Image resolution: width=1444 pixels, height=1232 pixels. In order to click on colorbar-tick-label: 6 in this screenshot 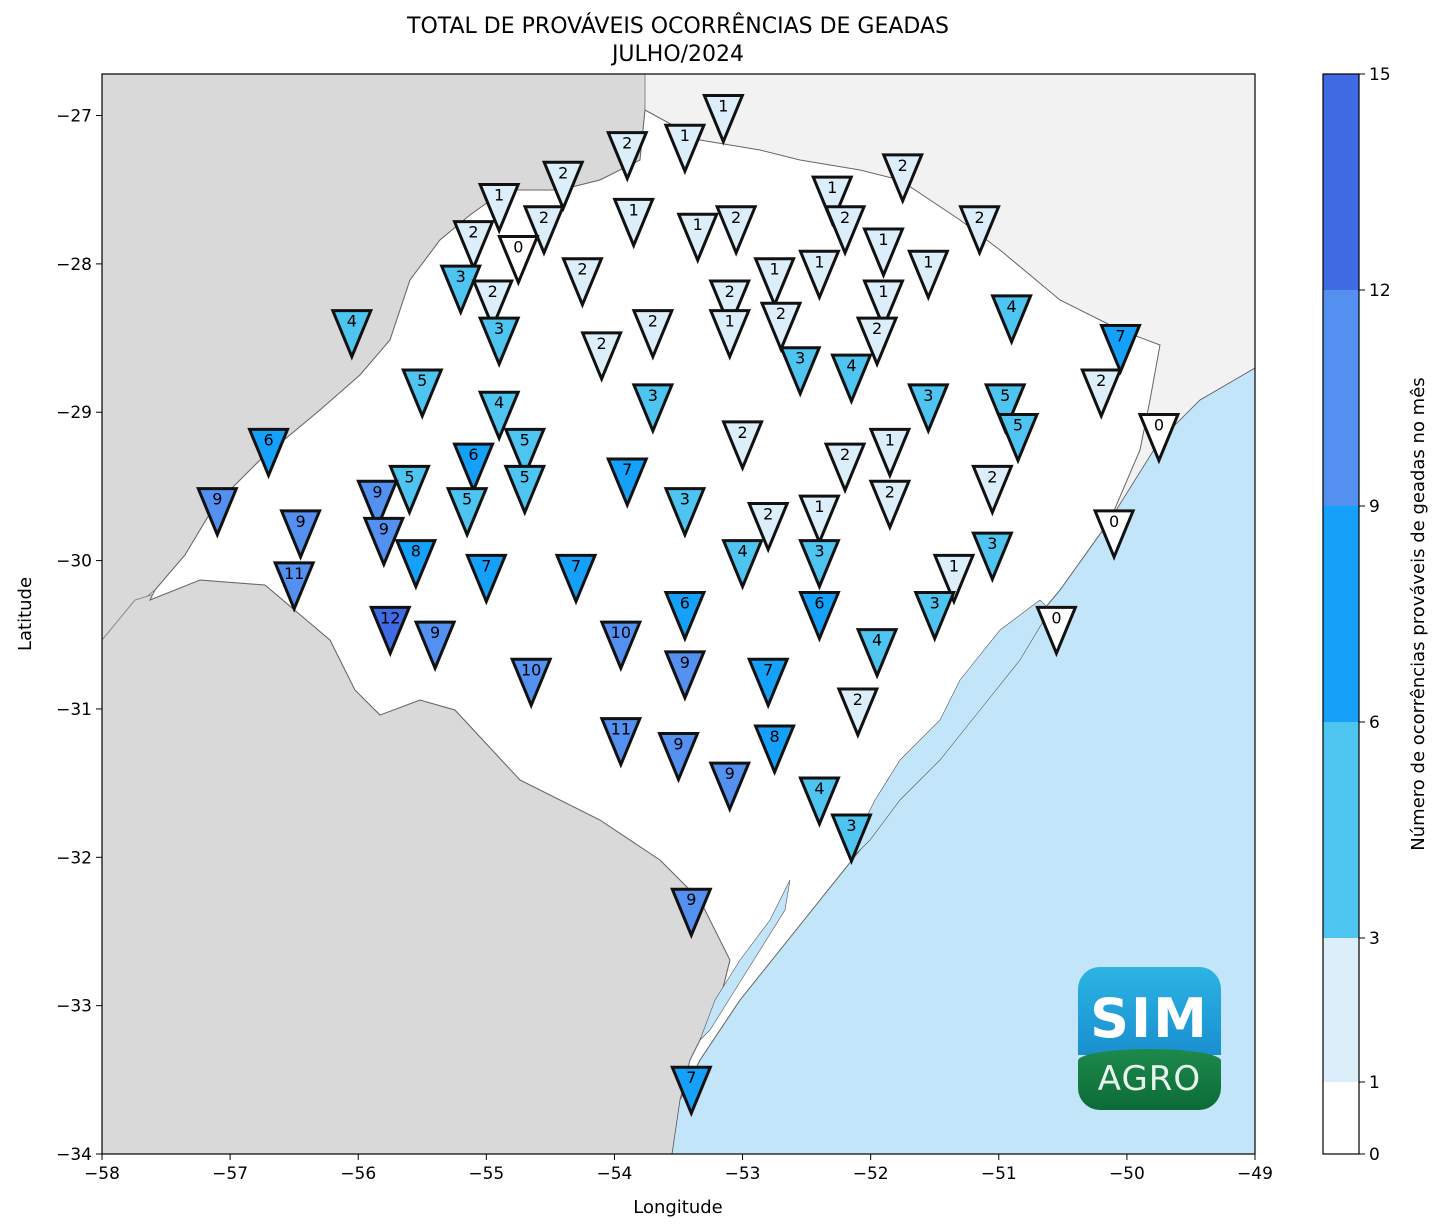, I will do `click(1374, 723)`.